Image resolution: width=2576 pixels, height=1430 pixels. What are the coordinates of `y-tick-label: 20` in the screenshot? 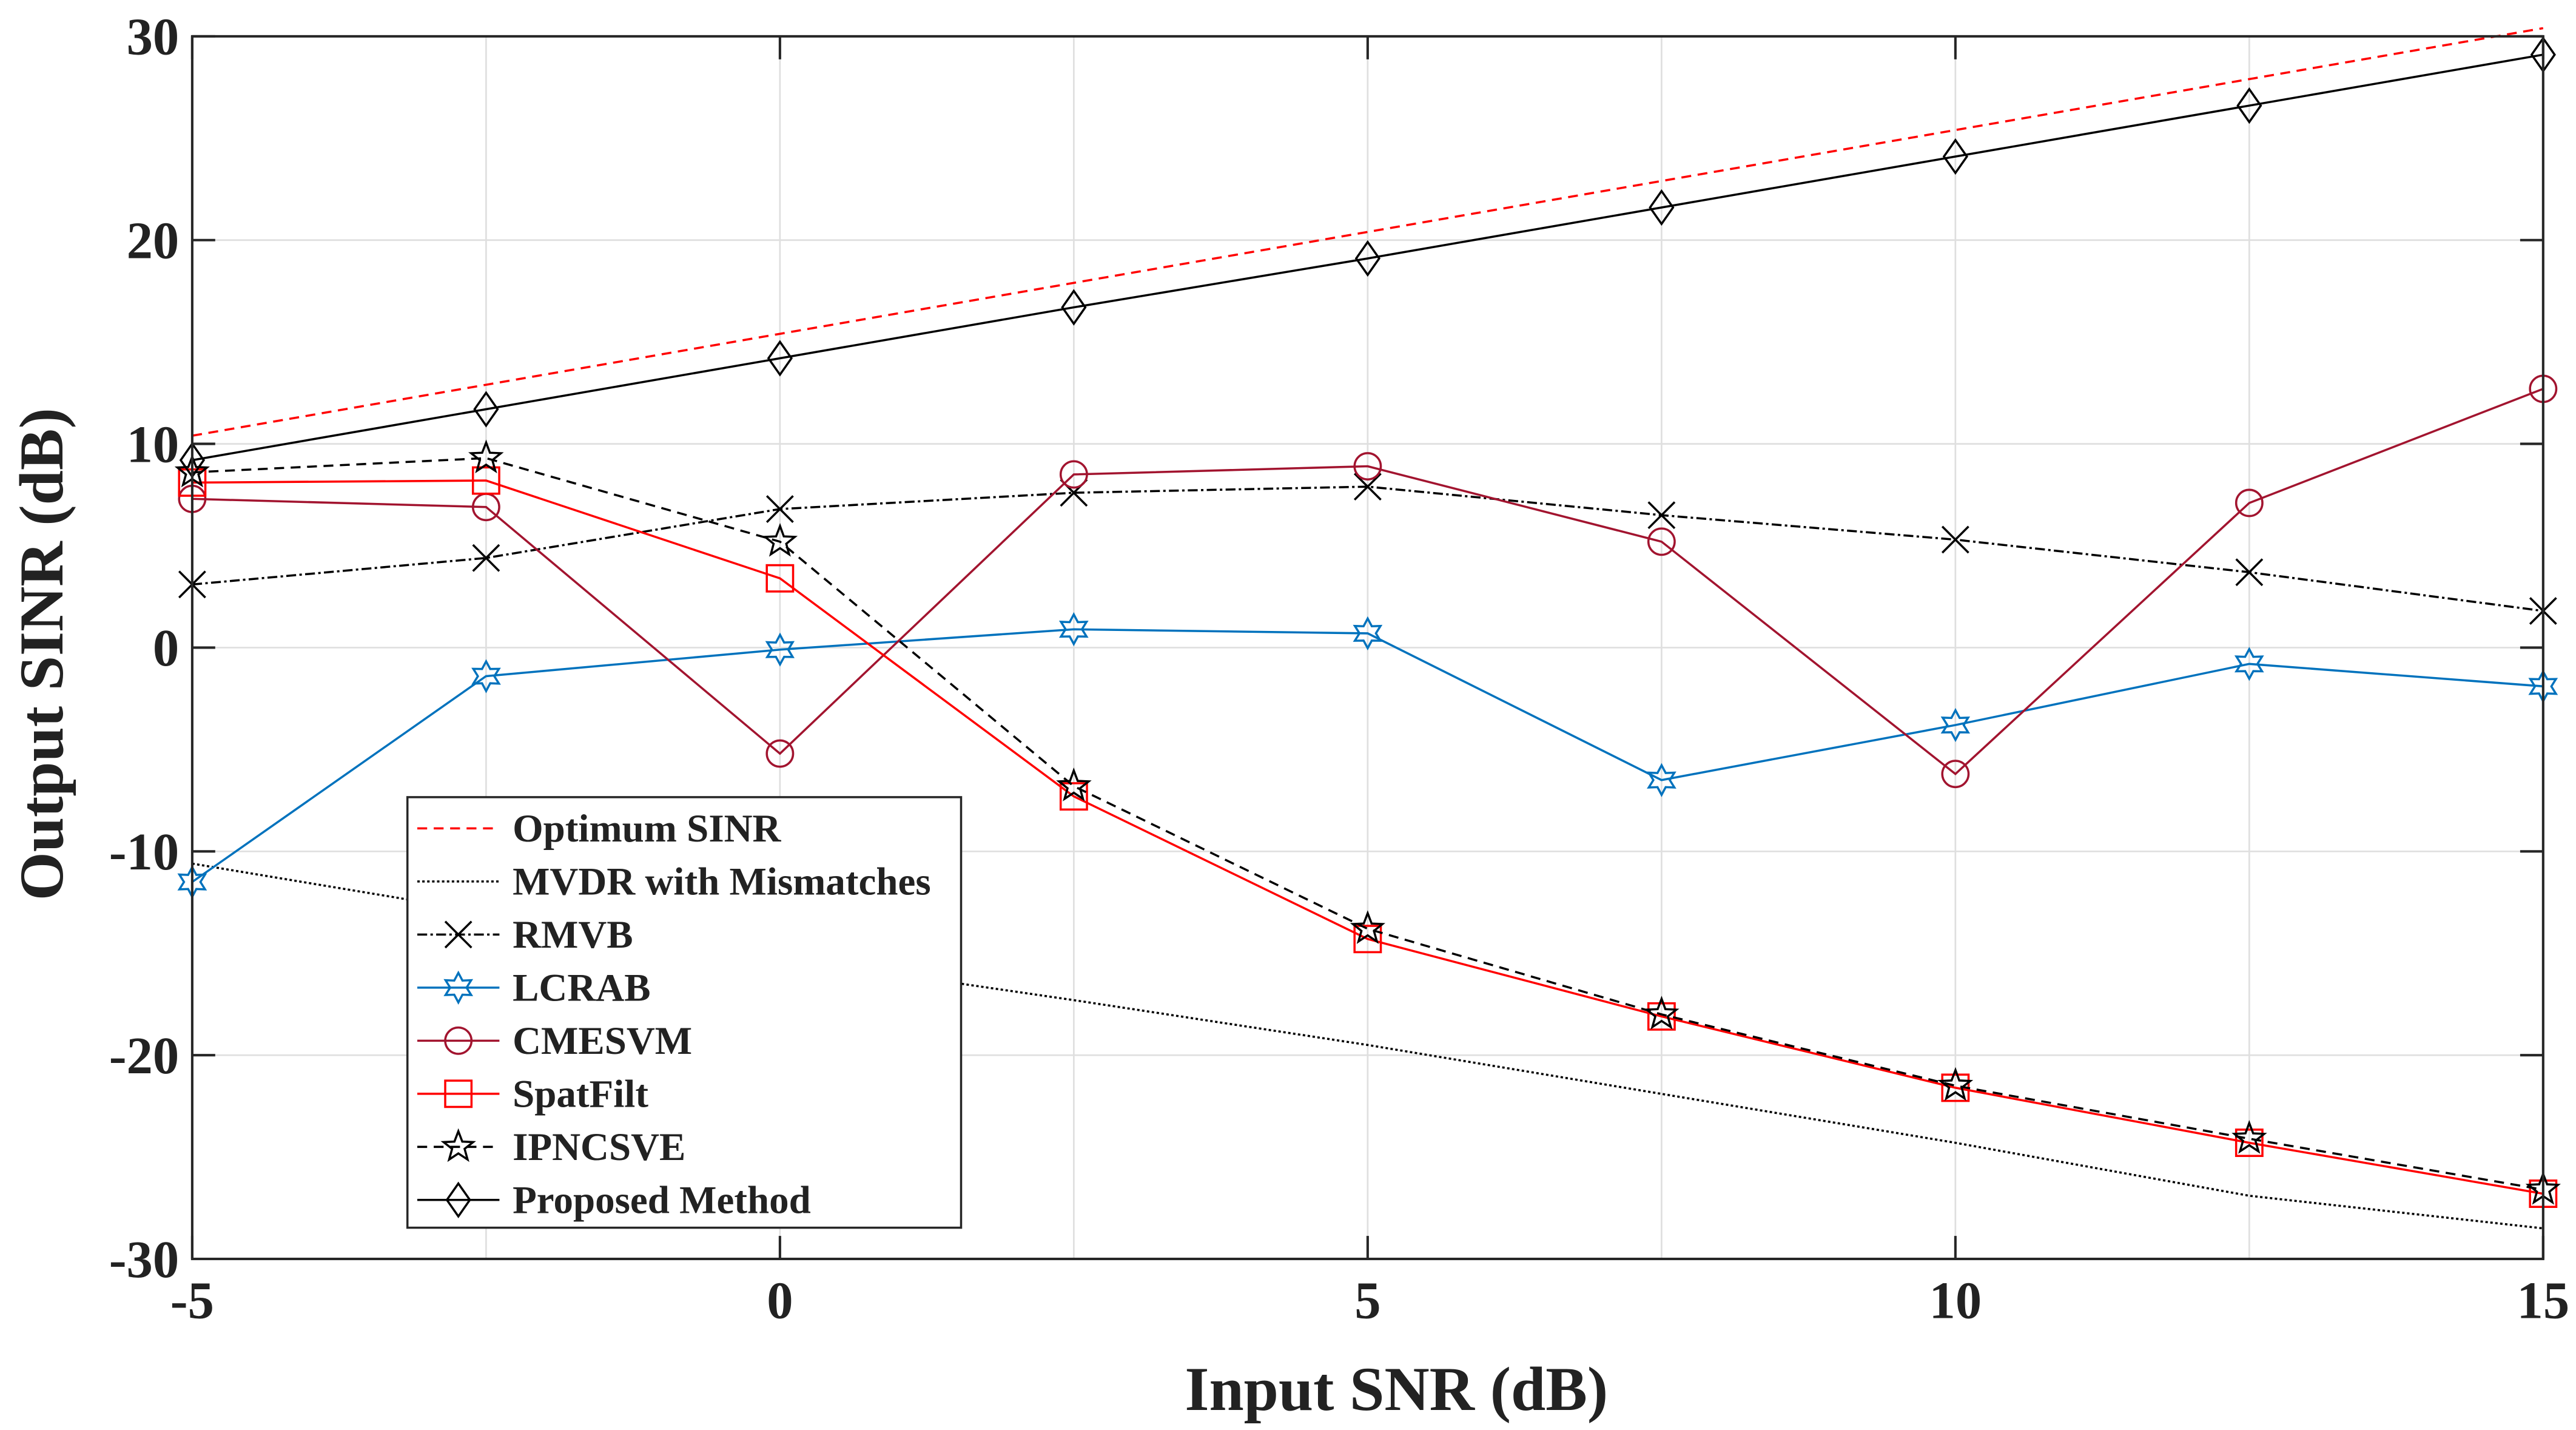 It's located at (153, 241).